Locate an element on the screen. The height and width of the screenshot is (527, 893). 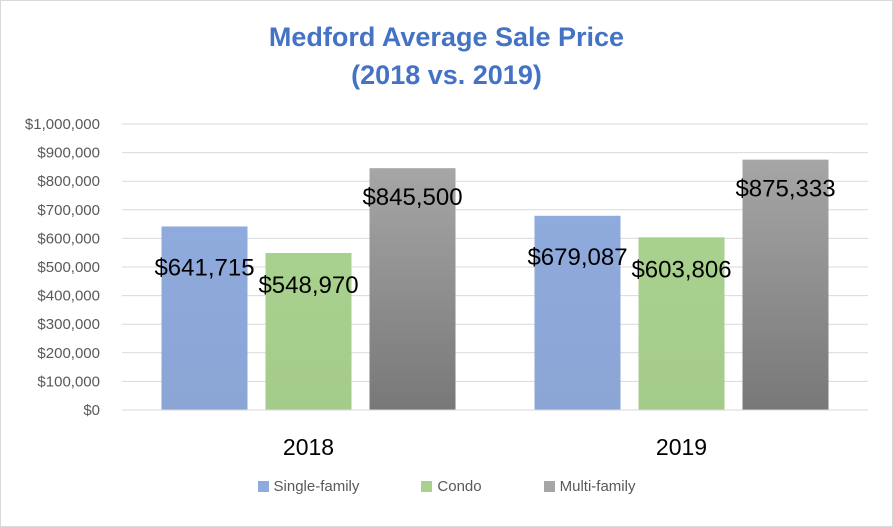
y-tick-label: $700,000 is located at coordinates (68, 210).